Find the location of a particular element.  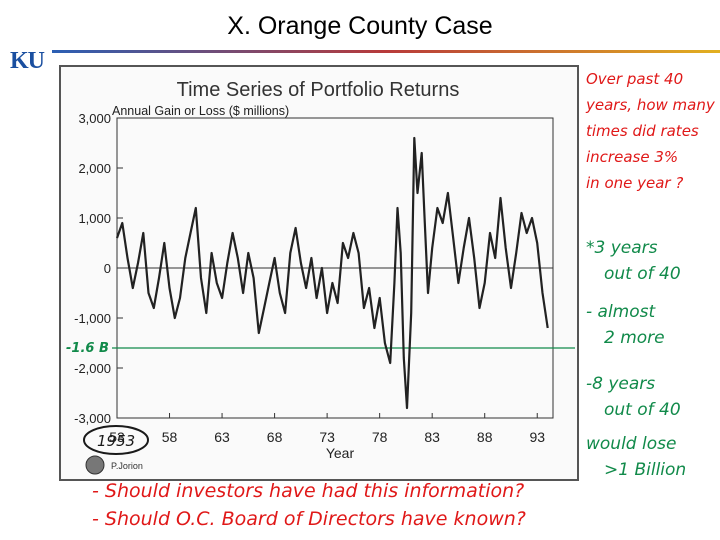

y-axis-label: Annual Gain or Loss ($ millions) is located at coordinates (200, 111).